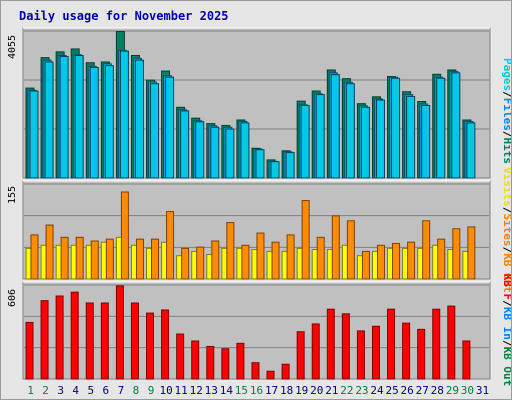 The width and height of the screenshot is (512, 400). Describe the element at coordinates (165, 390) in the screenshot. I see `day-label: 10` at that location.